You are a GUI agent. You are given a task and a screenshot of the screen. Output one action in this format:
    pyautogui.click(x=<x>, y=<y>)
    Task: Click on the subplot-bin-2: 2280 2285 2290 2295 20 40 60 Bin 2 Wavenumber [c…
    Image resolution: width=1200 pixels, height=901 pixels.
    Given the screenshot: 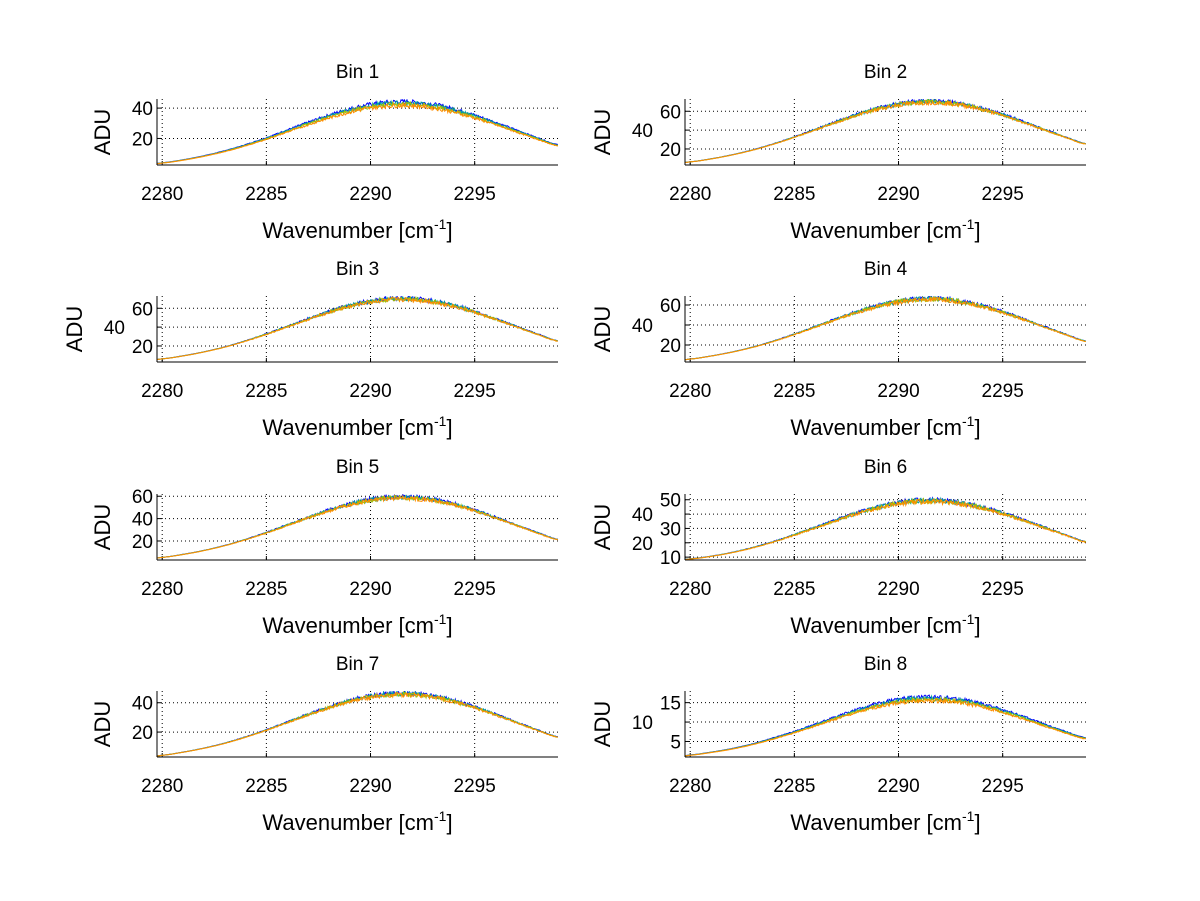 What is the action you would take?
    pyautogui.click(x=838, y=152)
    